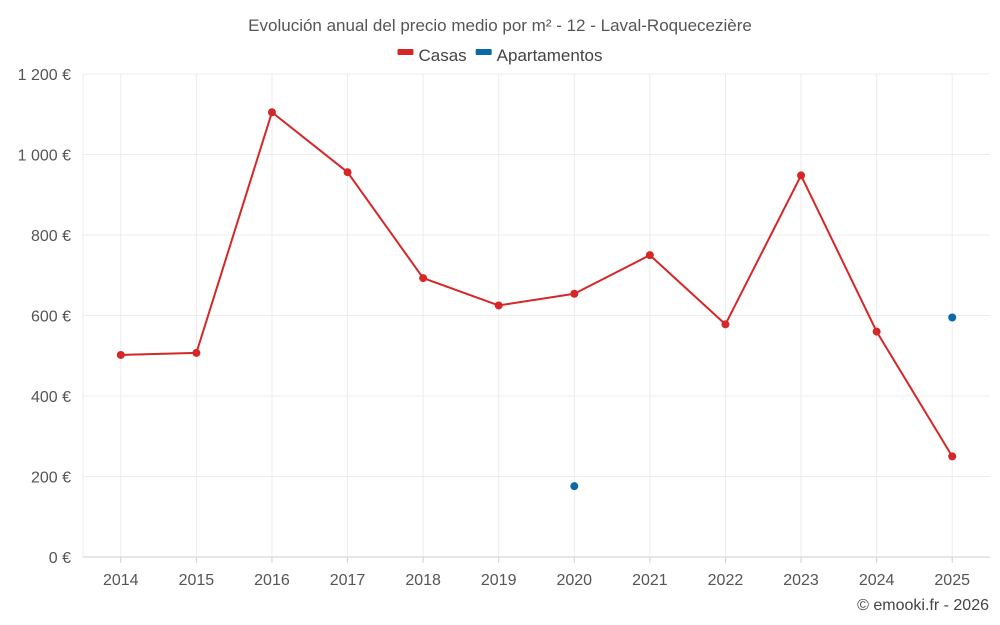 The image size is (1000, 625). What do you see at coordinates (923, 605) in the screenshot?
I see `credit-text: © emooki.fr - 2026` at bounding box center [923, 605].